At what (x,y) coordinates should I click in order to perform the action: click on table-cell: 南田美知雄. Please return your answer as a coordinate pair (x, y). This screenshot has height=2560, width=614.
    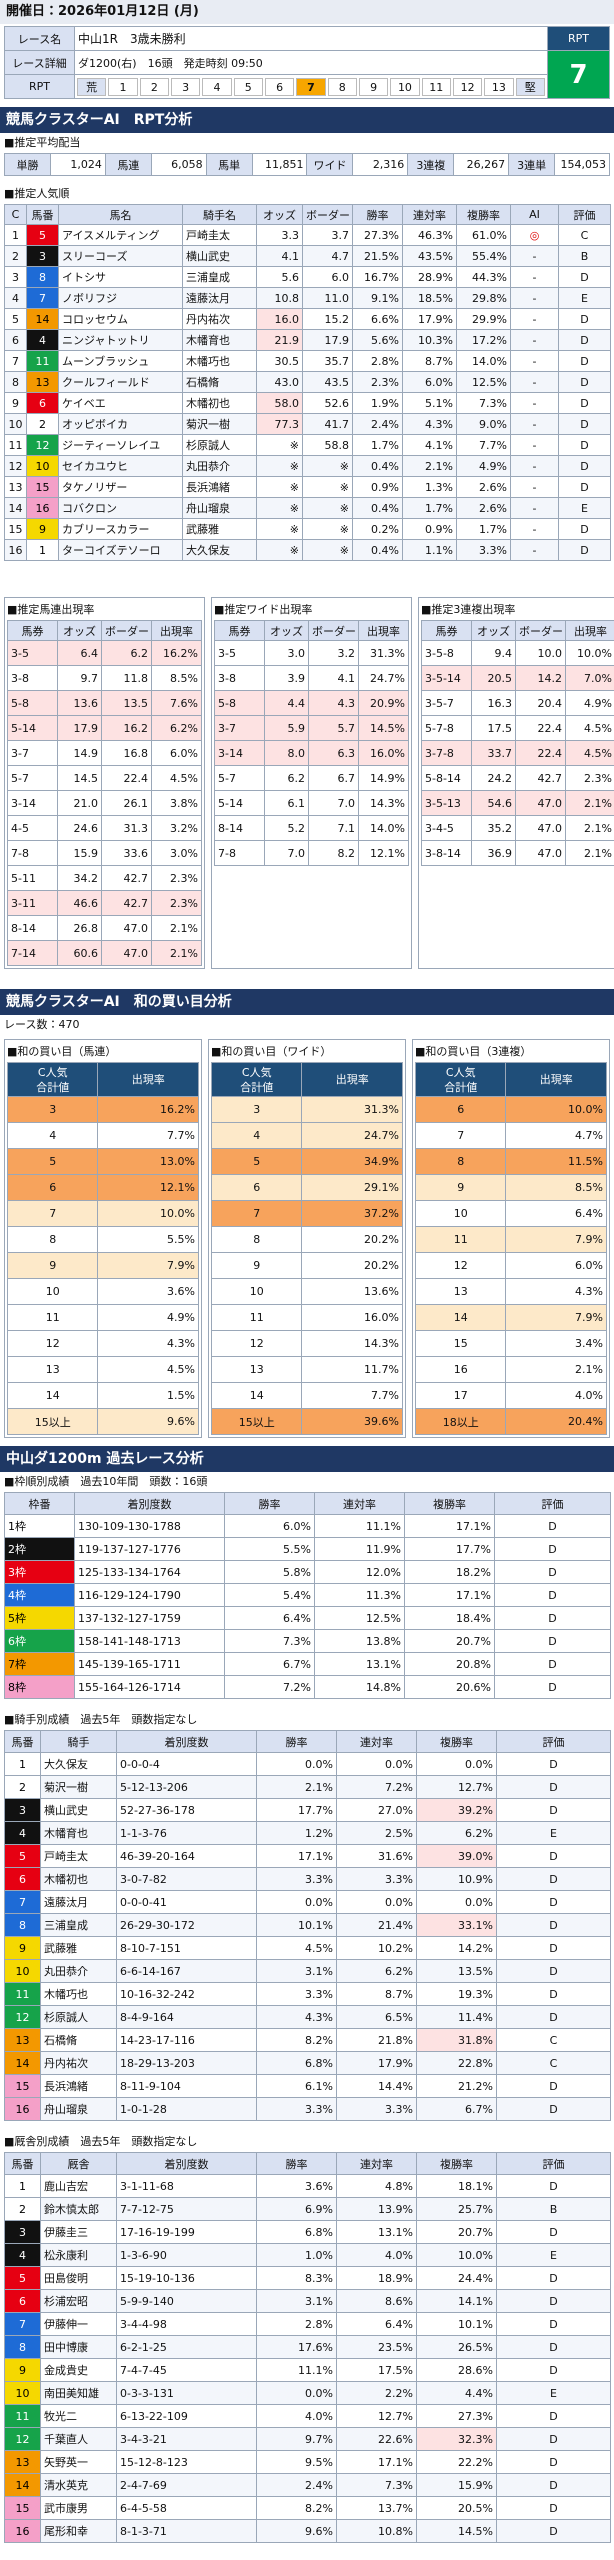
    Looking at the image, I should click on (78, 2393).